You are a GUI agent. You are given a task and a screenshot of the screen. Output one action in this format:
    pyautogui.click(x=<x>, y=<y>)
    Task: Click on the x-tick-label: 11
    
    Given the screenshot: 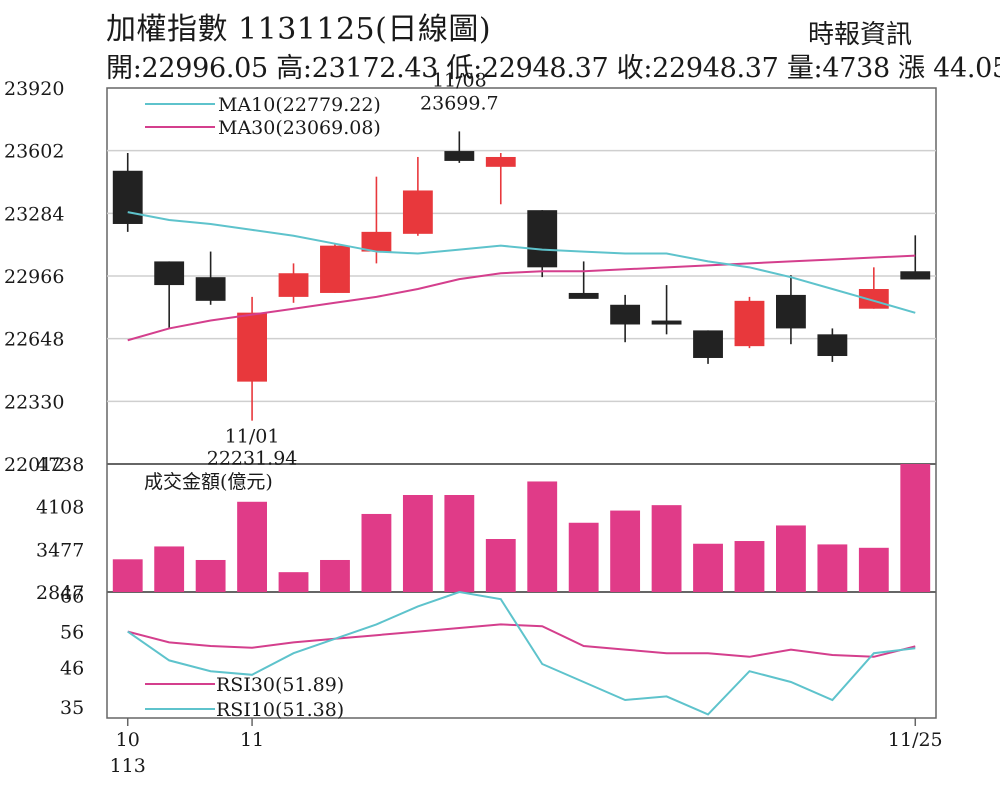 What is the action you would take?
    pyautogui.click(x=252, y=740)
    